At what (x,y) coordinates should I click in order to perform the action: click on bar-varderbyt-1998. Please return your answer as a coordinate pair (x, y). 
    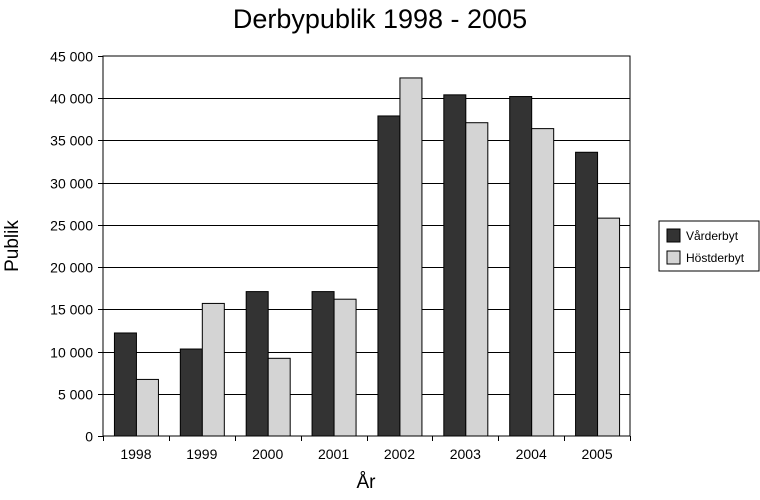
    Looking at the image, I should click on (125, 384).